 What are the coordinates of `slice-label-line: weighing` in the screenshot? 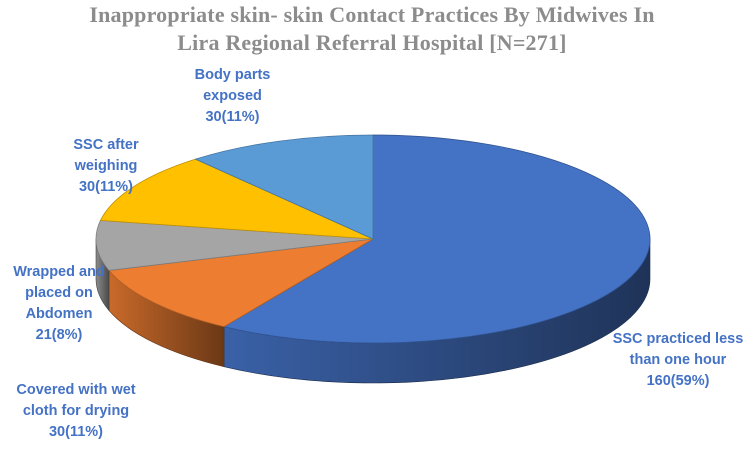 It's located at (106, 166).